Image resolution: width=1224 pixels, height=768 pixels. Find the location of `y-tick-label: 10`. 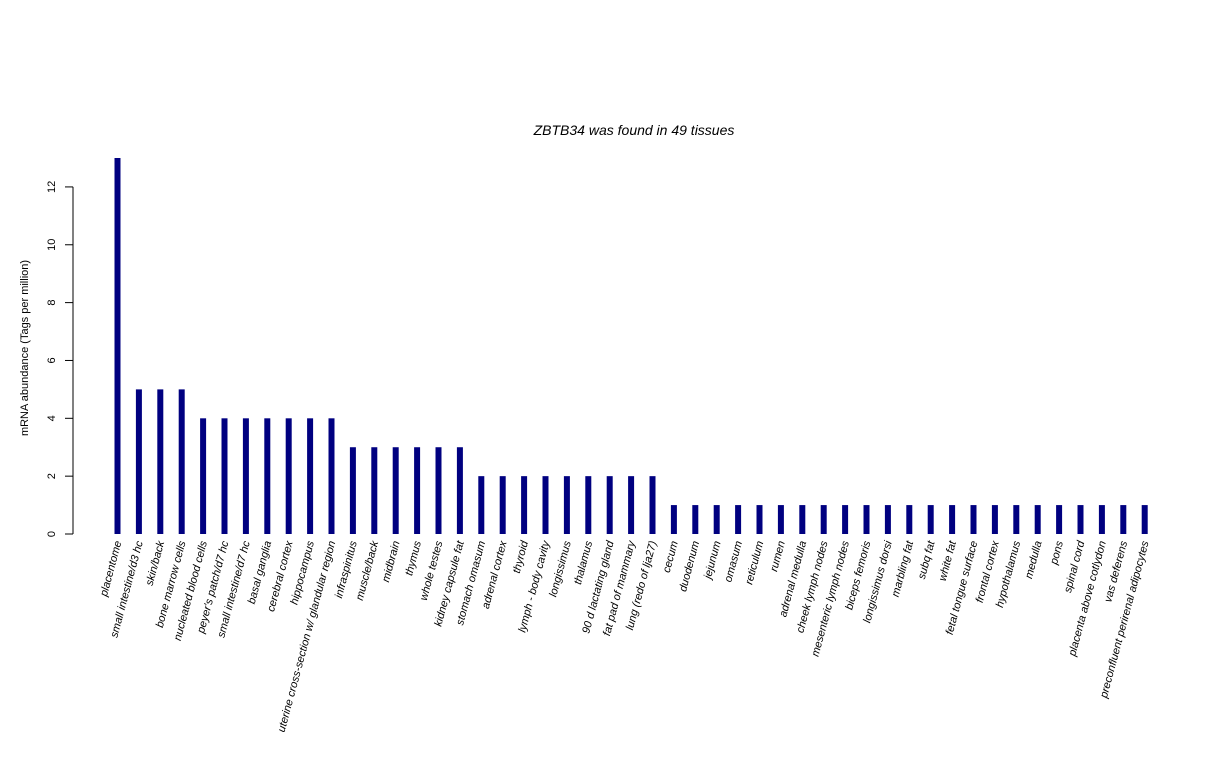

y-tick-label: 10 is located at coordinates (52, 245).